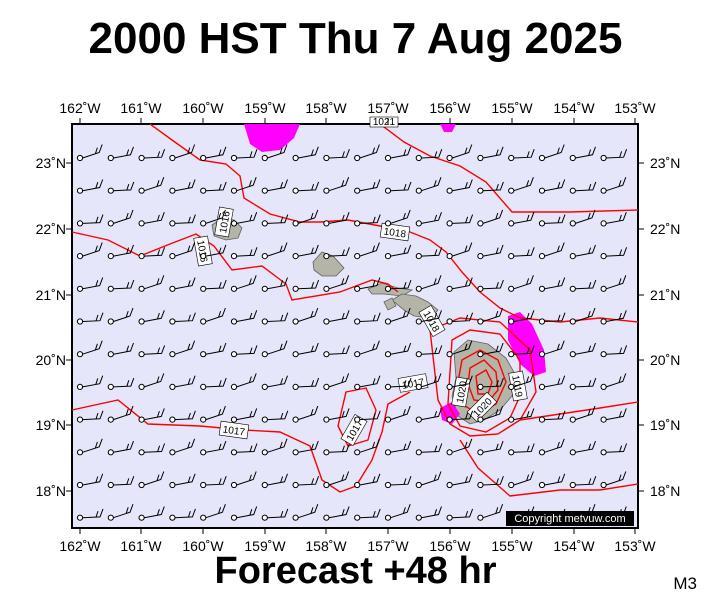  I want to click on lon-label: 157˚W, so click(388, 546).